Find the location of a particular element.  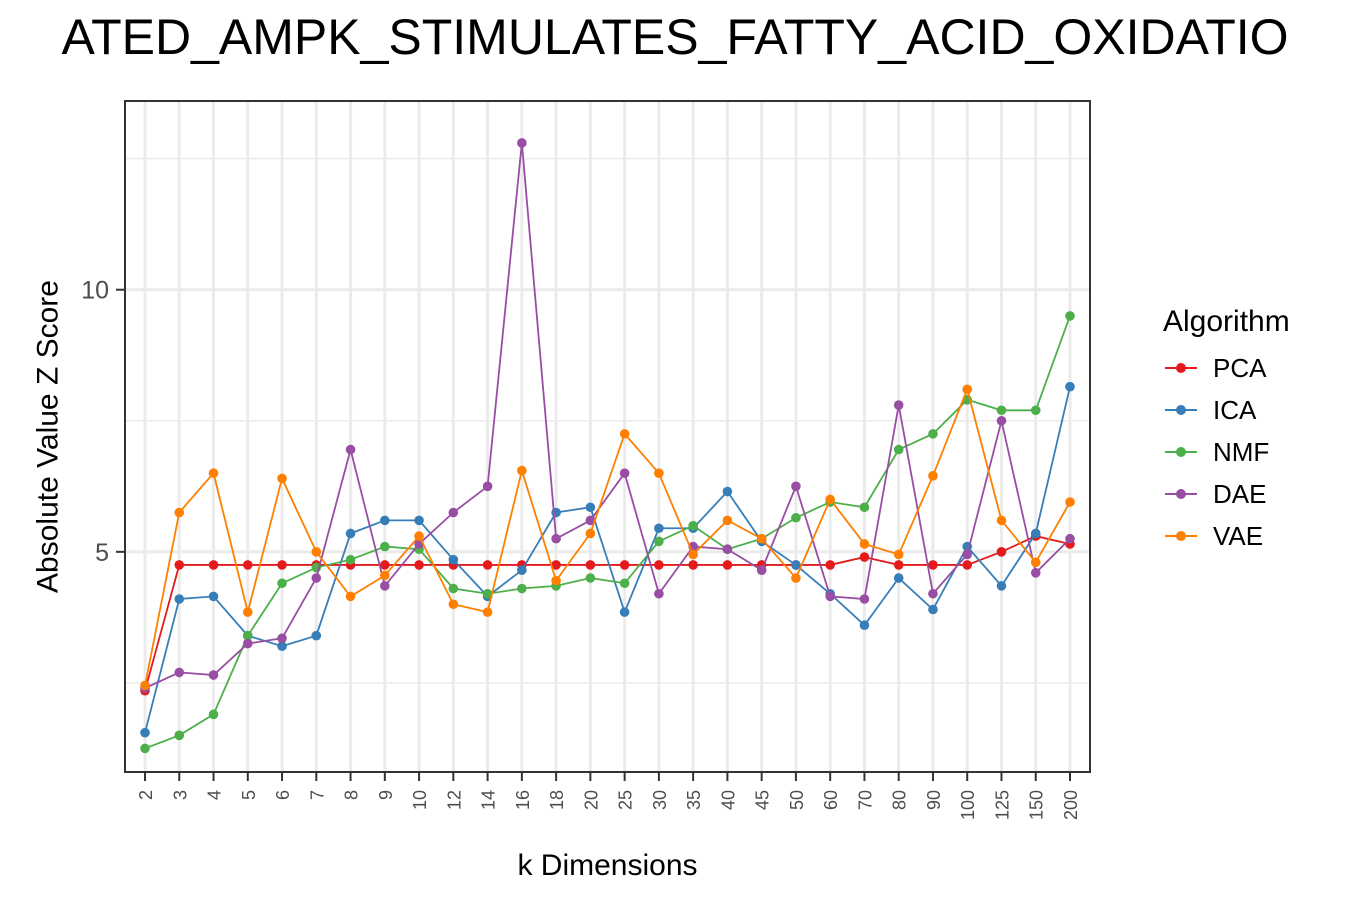

x-tick-label: 6 is located at coordinates (283, 795).